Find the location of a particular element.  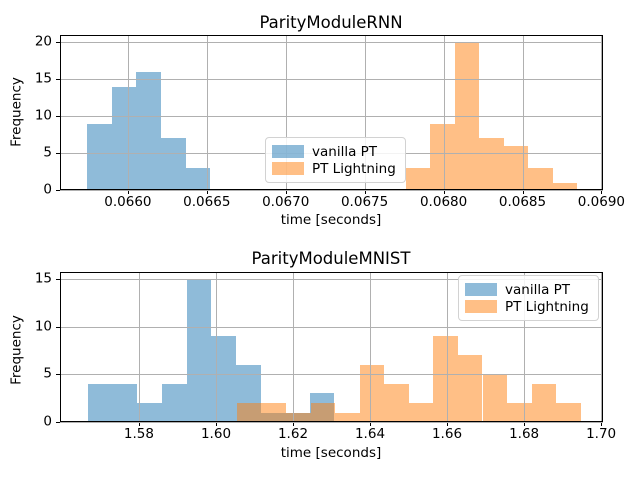

x-tick-label: 0.0660 is located at coordinates (128, 202).